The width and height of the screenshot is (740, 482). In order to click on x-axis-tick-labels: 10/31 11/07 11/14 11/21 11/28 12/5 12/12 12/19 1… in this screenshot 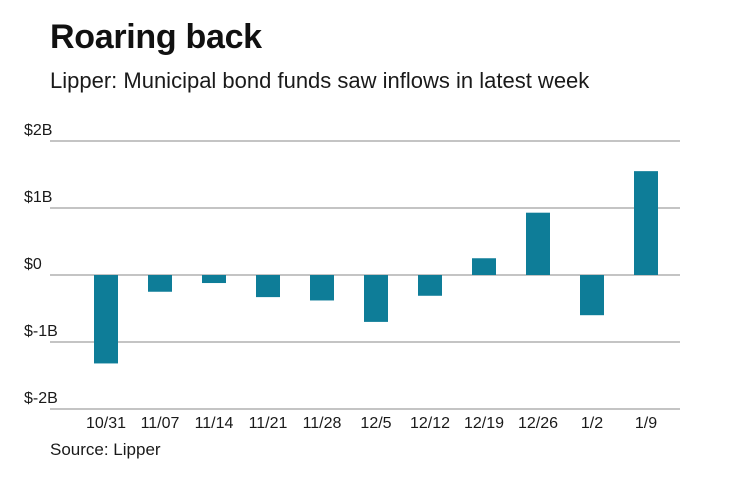, I will do `click(371, 423)`.